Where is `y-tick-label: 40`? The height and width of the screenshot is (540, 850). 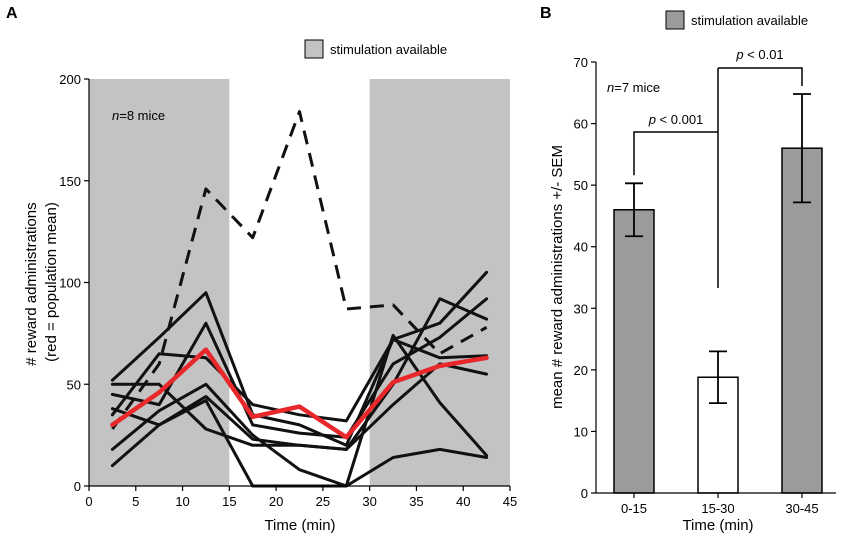 y-tick-label: 40 is located at coordinates (581, 247).